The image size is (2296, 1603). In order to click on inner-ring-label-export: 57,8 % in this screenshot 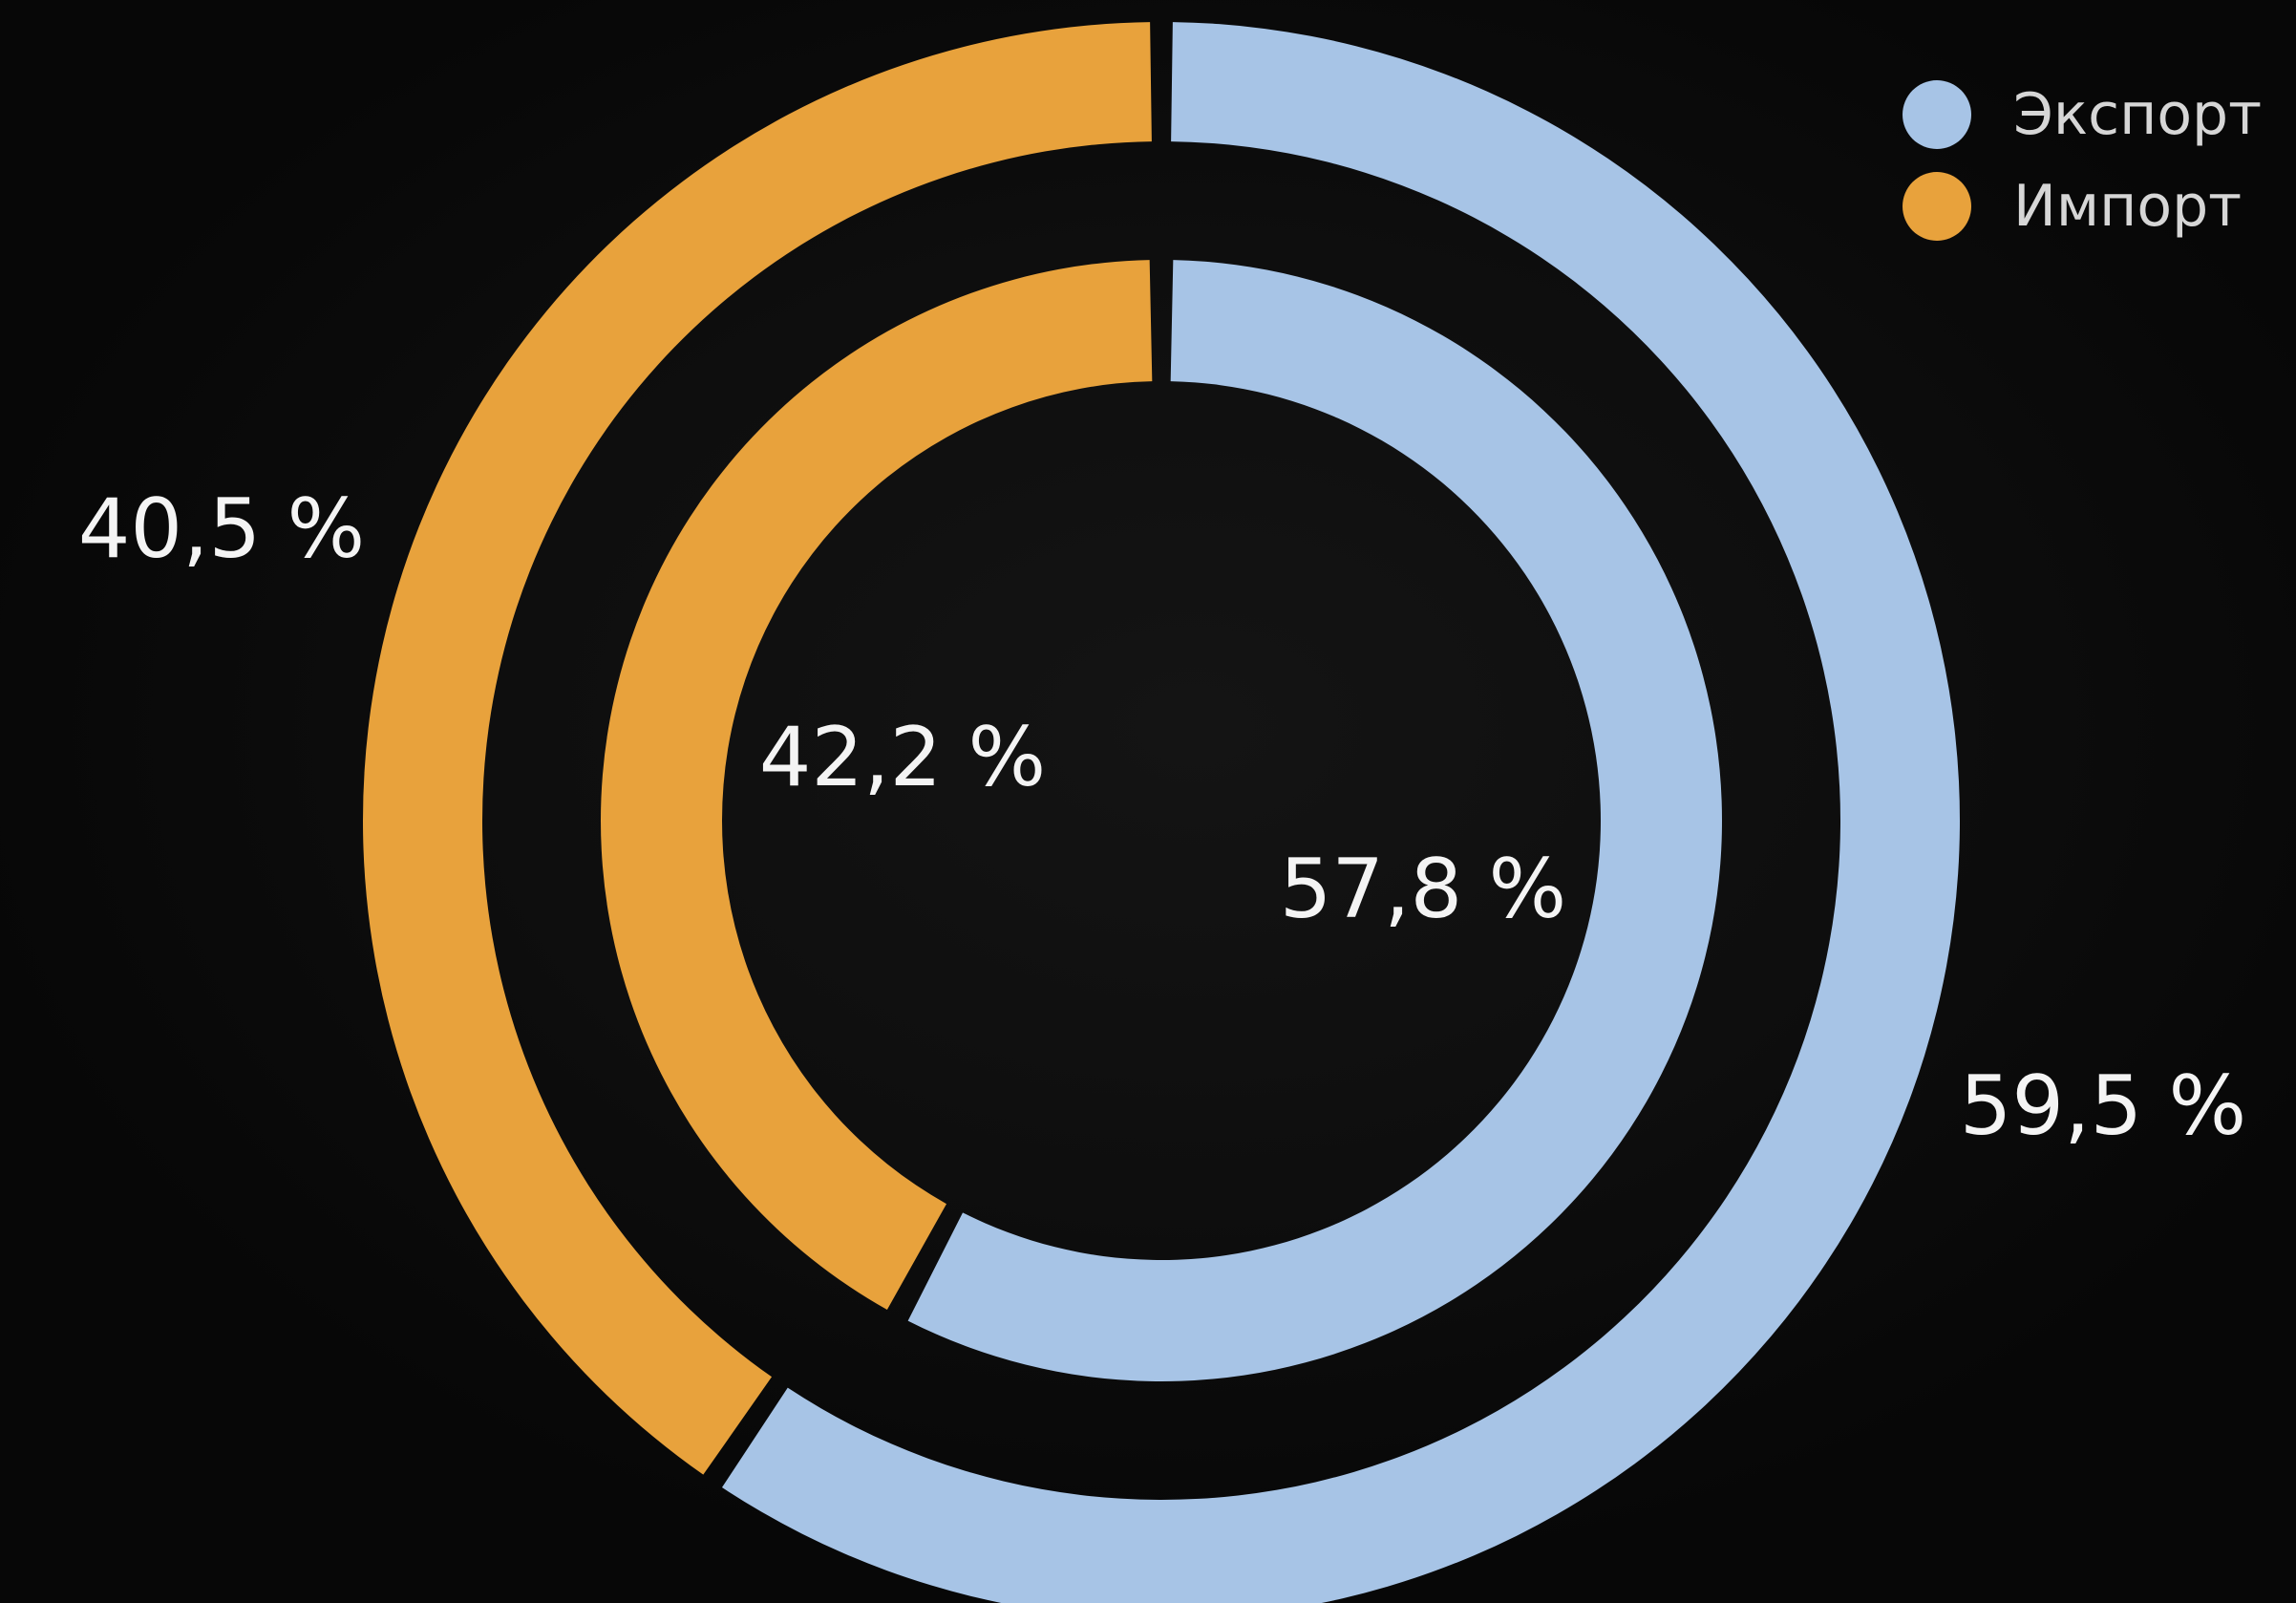, I will do `click(1423, 889)`.